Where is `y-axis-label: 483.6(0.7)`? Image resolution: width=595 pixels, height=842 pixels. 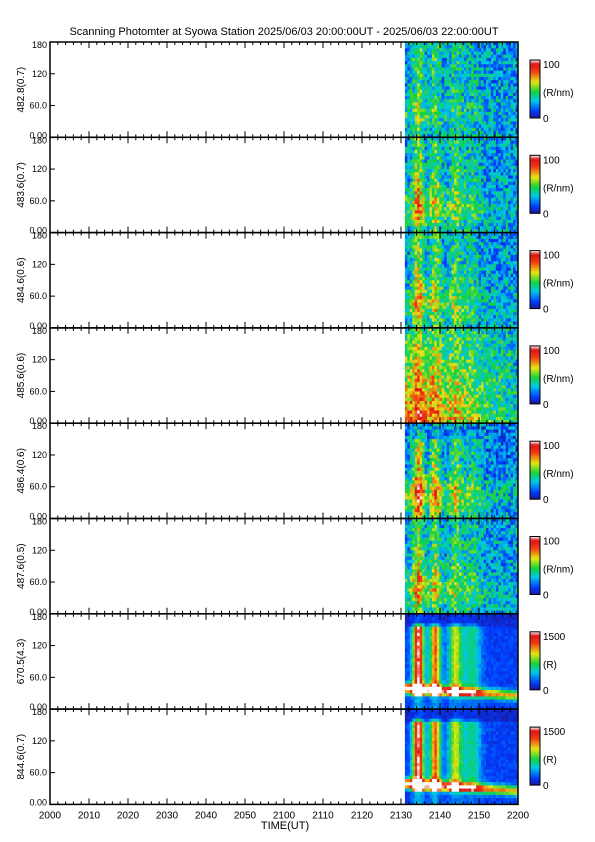 y-axis-label: 483.6(0.7) is located at coordinates (21, 185).